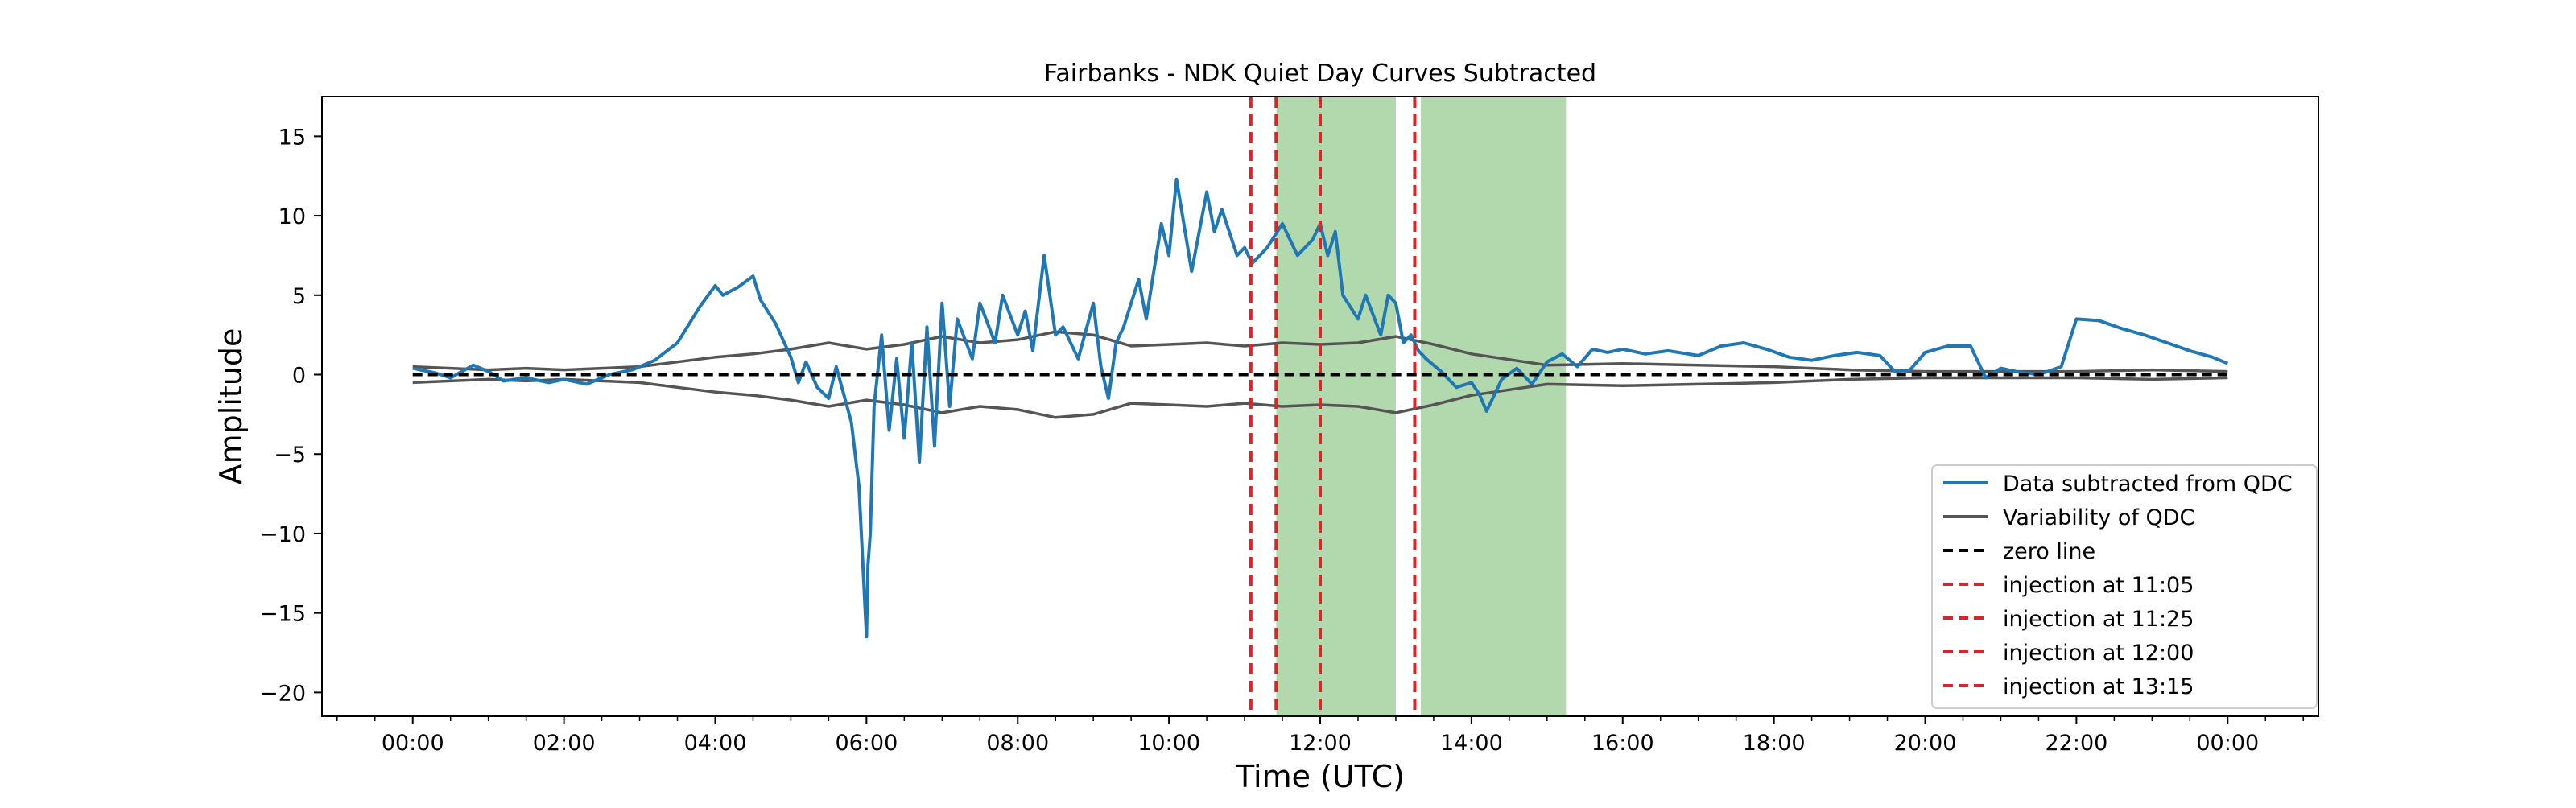  I want to click on x-tick-label: 18:00, so click(1774, 743).